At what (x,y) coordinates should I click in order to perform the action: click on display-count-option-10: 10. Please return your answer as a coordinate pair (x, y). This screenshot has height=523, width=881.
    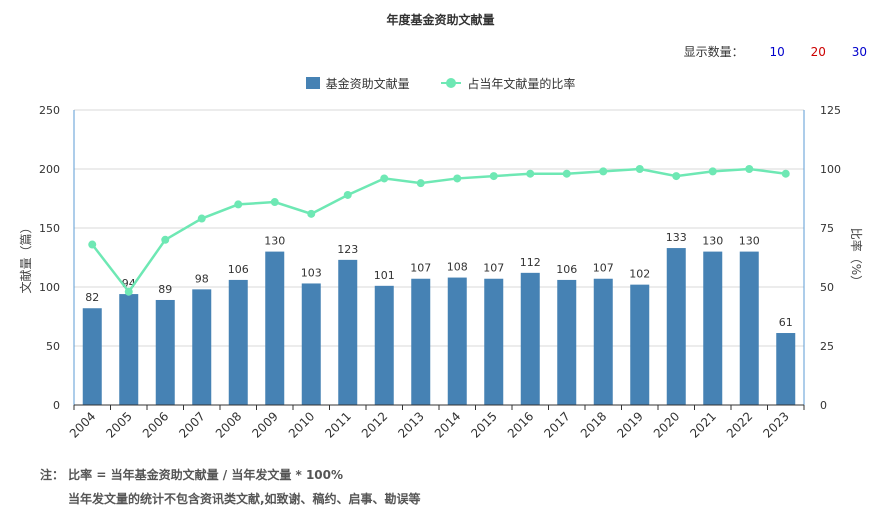
    Looking at the image, I should click on (777, 52).